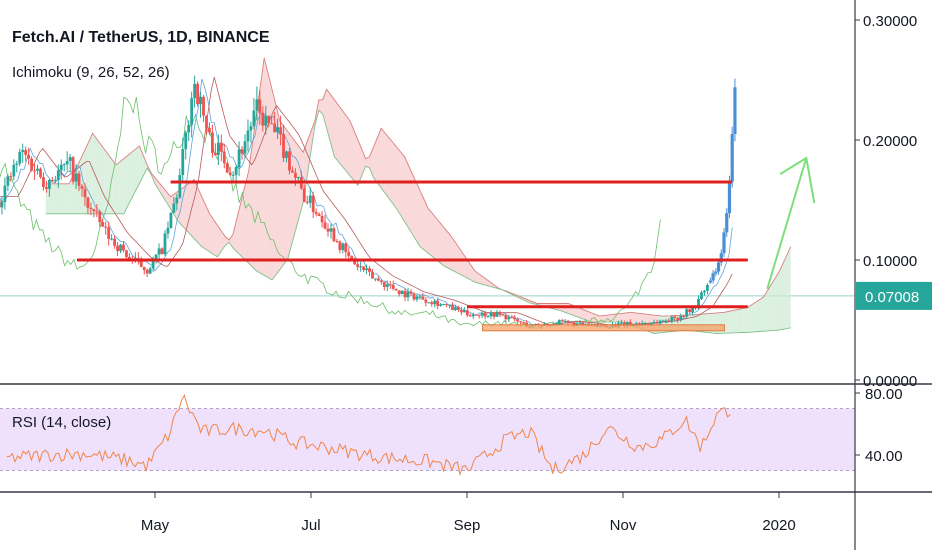  Describe the element at coordinates (310, 525) in the screenshot. I see `x-tick-label: Jul` at that location.